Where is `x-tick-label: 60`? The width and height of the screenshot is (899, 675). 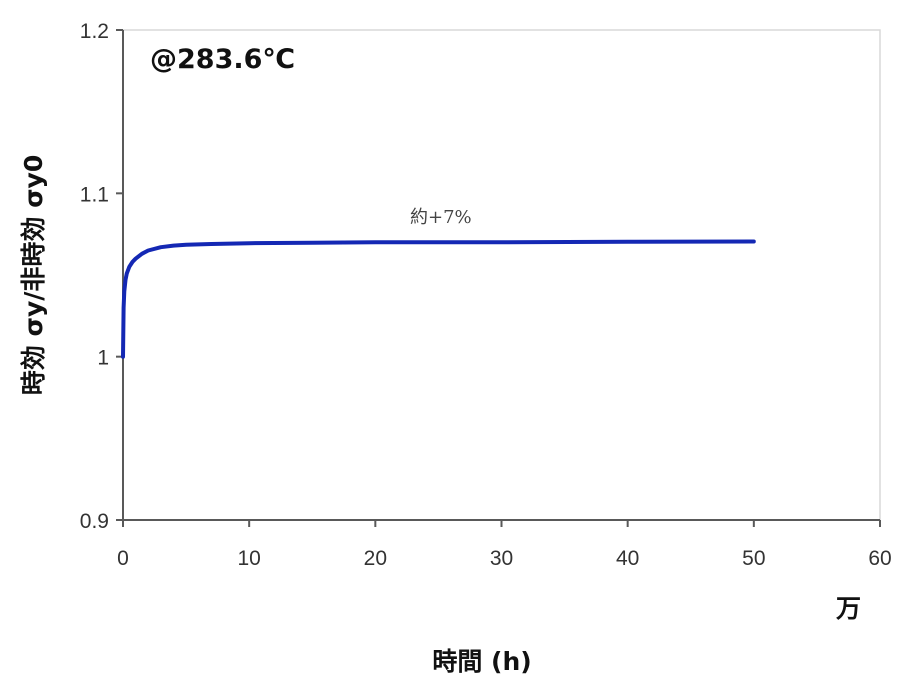 x-tick-label: 60 is located at coordinates (879, 558).